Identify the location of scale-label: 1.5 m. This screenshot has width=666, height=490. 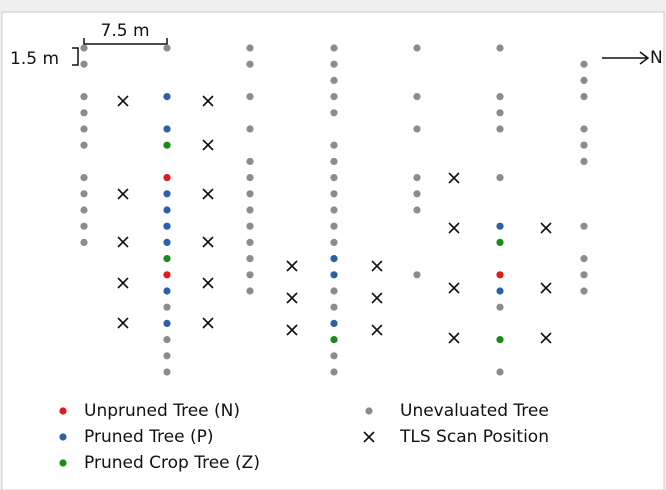
(34, 59).